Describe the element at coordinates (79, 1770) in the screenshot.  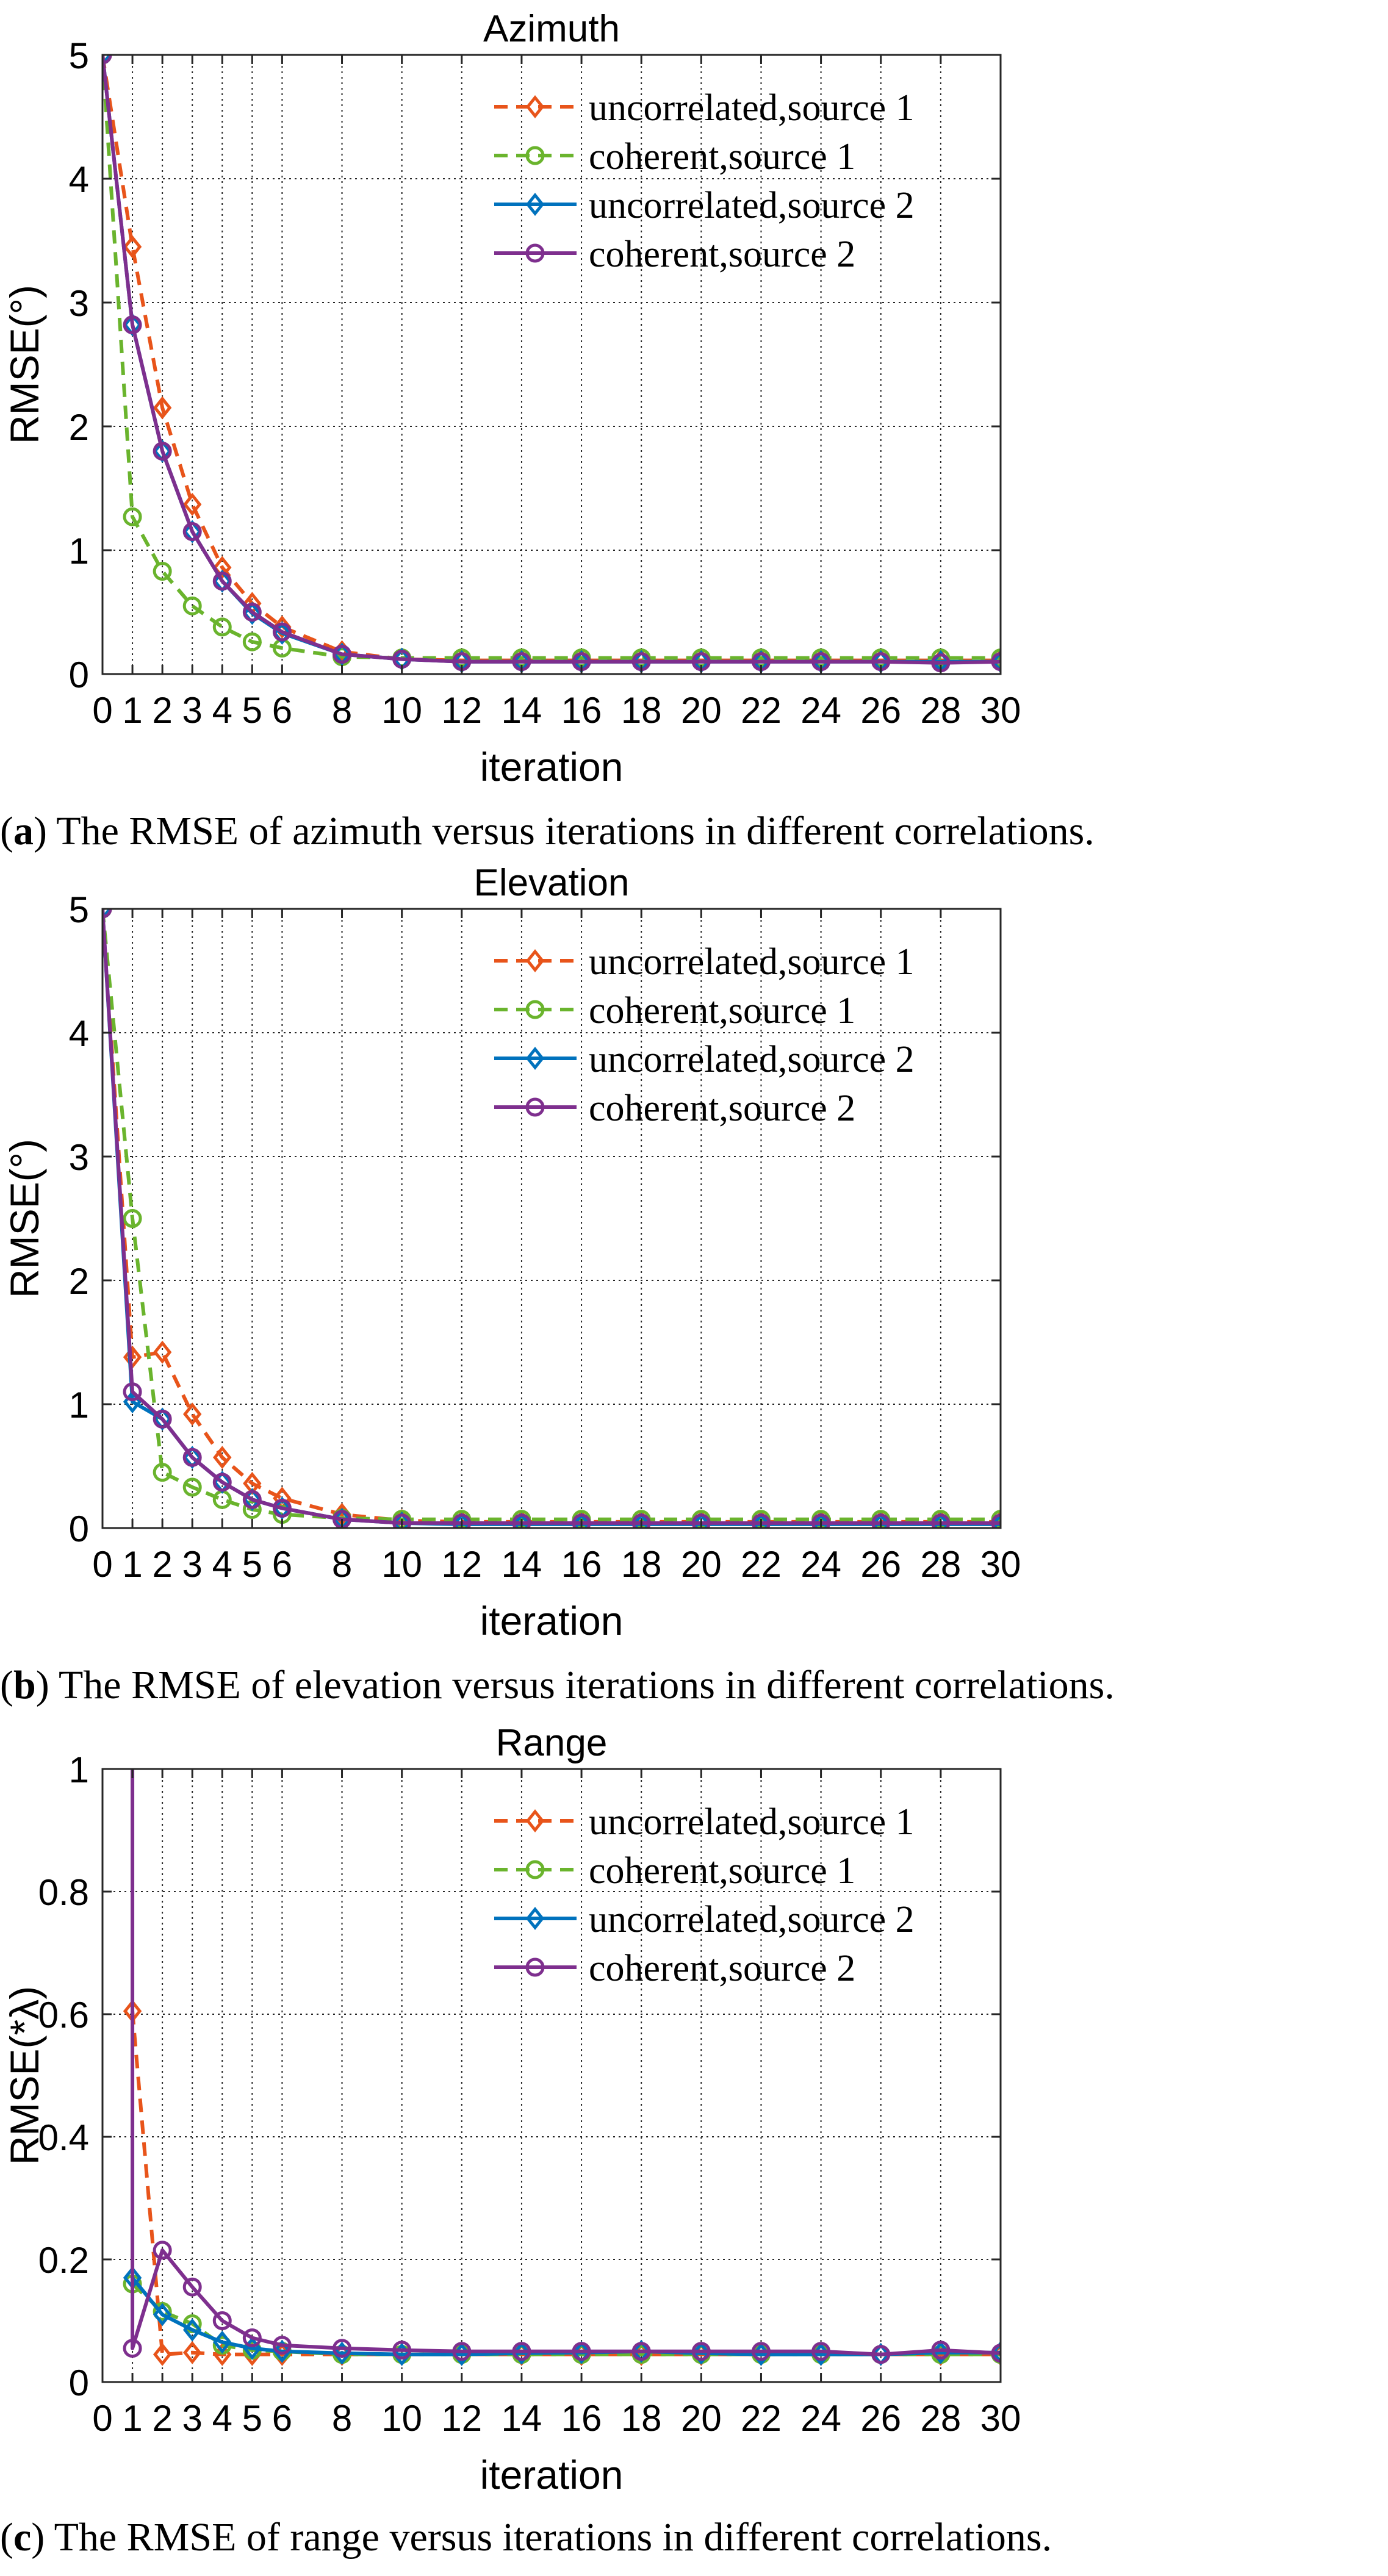
I see `y-tick-label: 1` at that location.